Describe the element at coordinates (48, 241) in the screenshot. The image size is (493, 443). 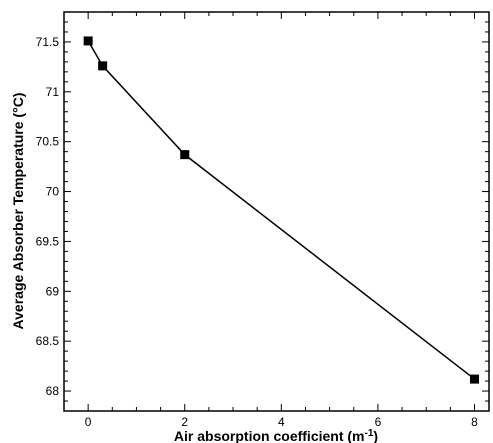
I see `y-tick-label: 69.5` at that location.